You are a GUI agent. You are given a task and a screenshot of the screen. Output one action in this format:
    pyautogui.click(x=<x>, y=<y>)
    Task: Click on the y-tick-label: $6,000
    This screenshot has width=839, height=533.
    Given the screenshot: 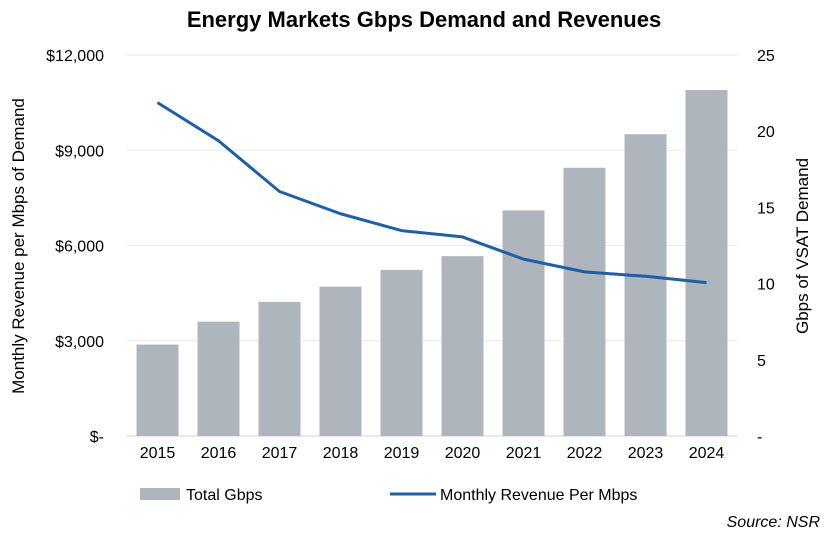 What is the action you would take?
    pyautogui.click(x=79, y=247)
    